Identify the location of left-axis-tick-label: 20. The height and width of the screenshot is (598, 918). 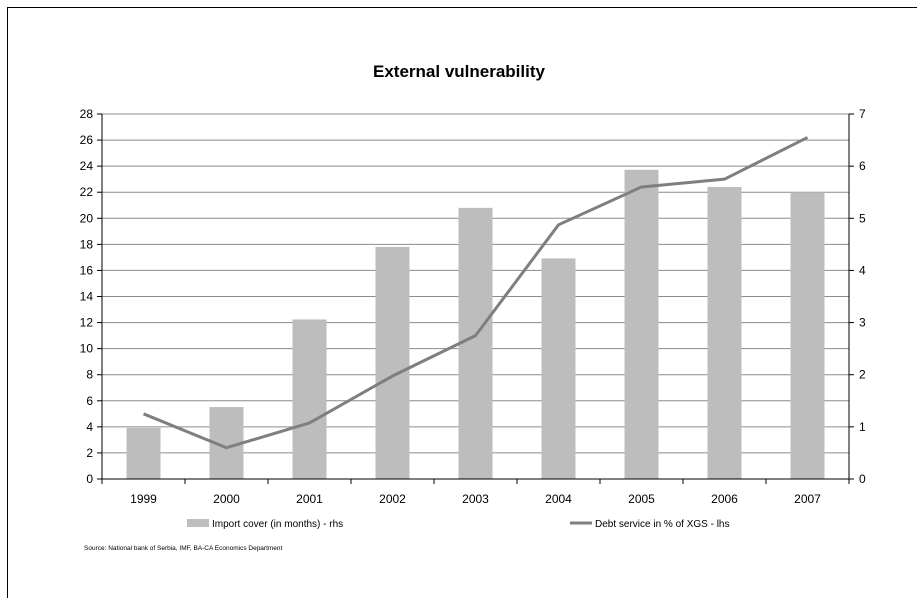
(87, 218).